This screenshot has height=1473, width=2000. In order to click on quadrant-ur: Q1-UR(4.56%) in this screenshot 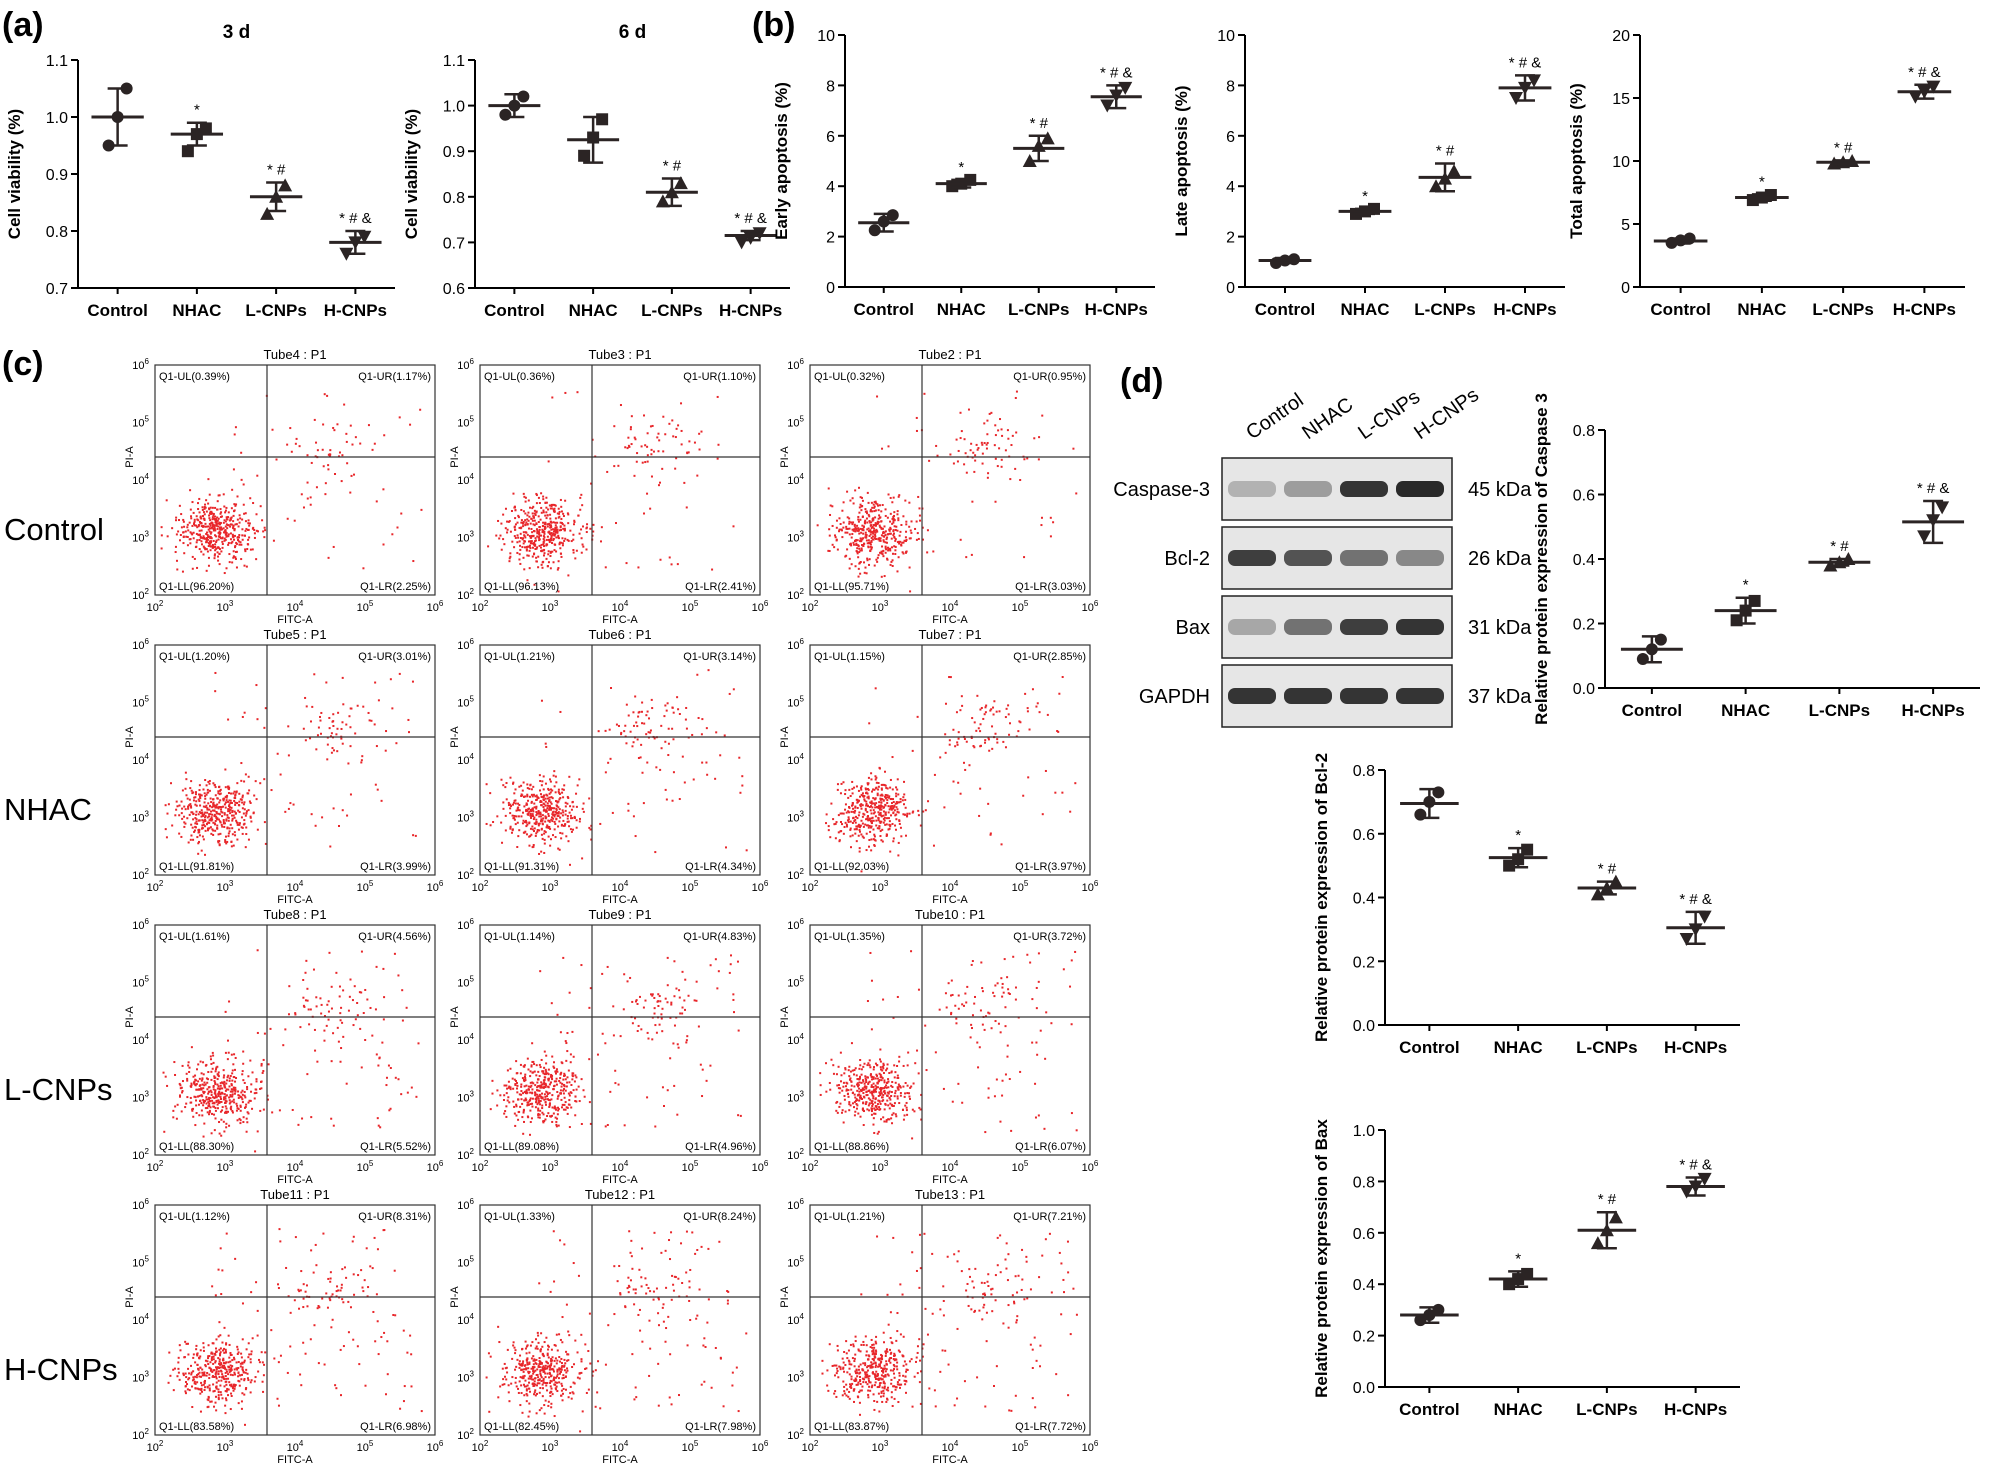, I will do `click(394, 937)`.